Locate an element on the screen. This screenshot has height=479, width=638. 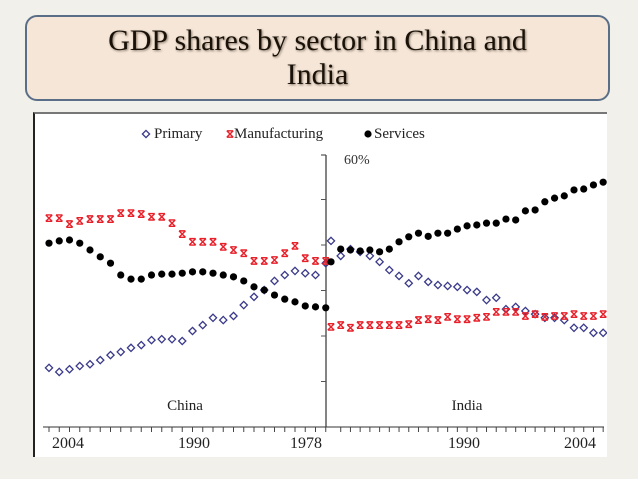
x-tick-label-india-1990: 1990 is located at coordinates (464, 443).